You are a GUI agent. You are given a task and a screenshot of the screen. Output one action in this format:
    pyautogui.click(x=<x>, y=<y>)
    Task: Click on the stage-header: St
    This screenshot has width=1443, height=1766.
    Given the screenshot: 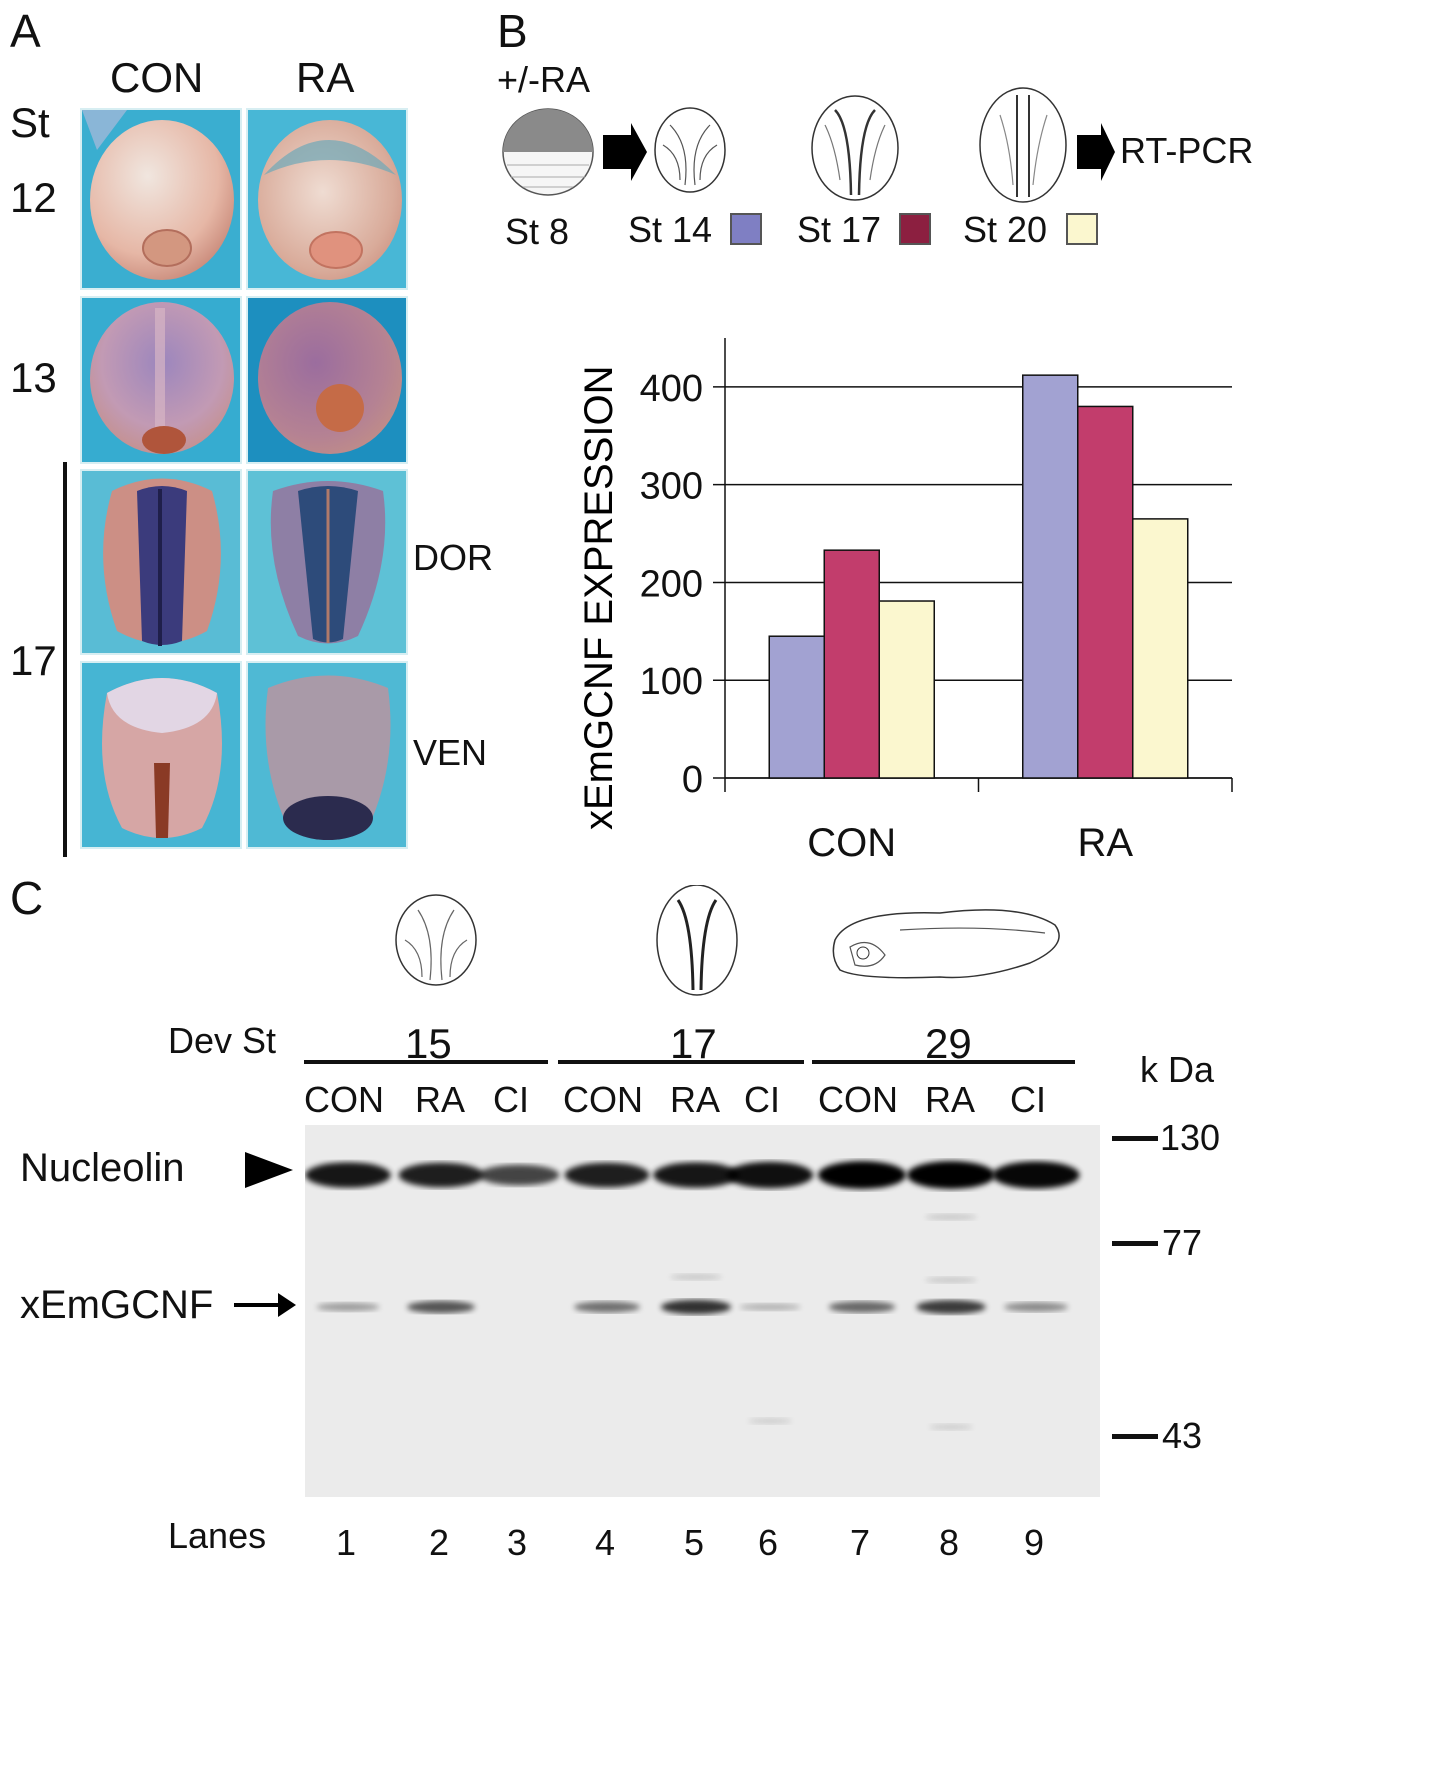 What is the action you would take?
    pyautogui.click(x=30, y=122)
    